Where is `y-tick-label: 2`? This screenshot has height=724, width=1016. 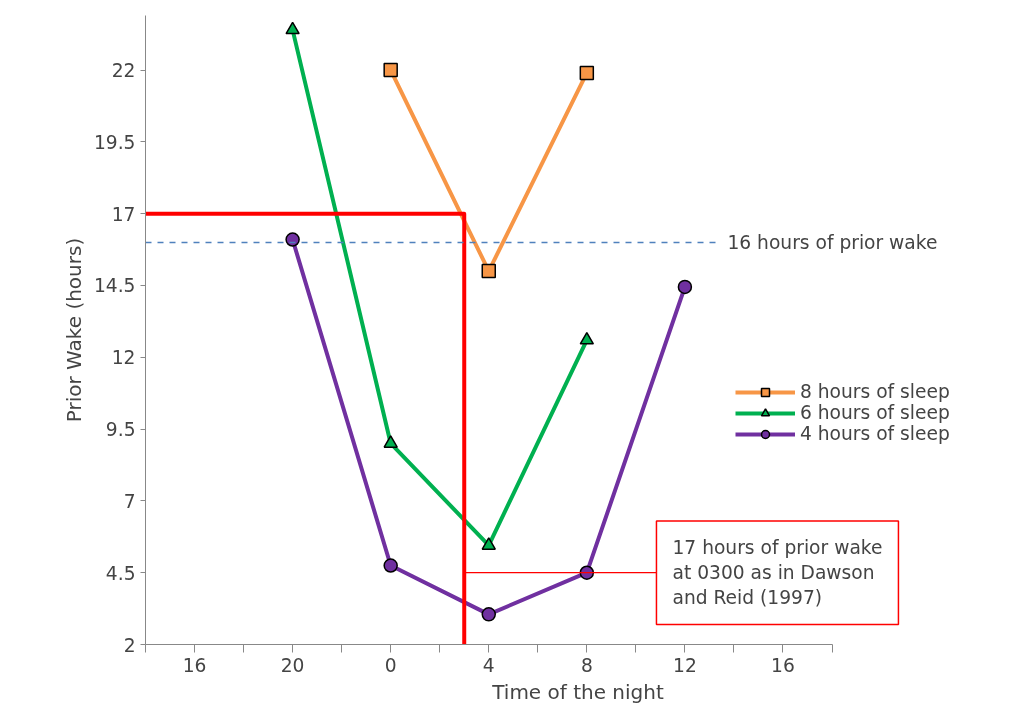
y-tick-label: 2 is located at coordinates (129, 645).